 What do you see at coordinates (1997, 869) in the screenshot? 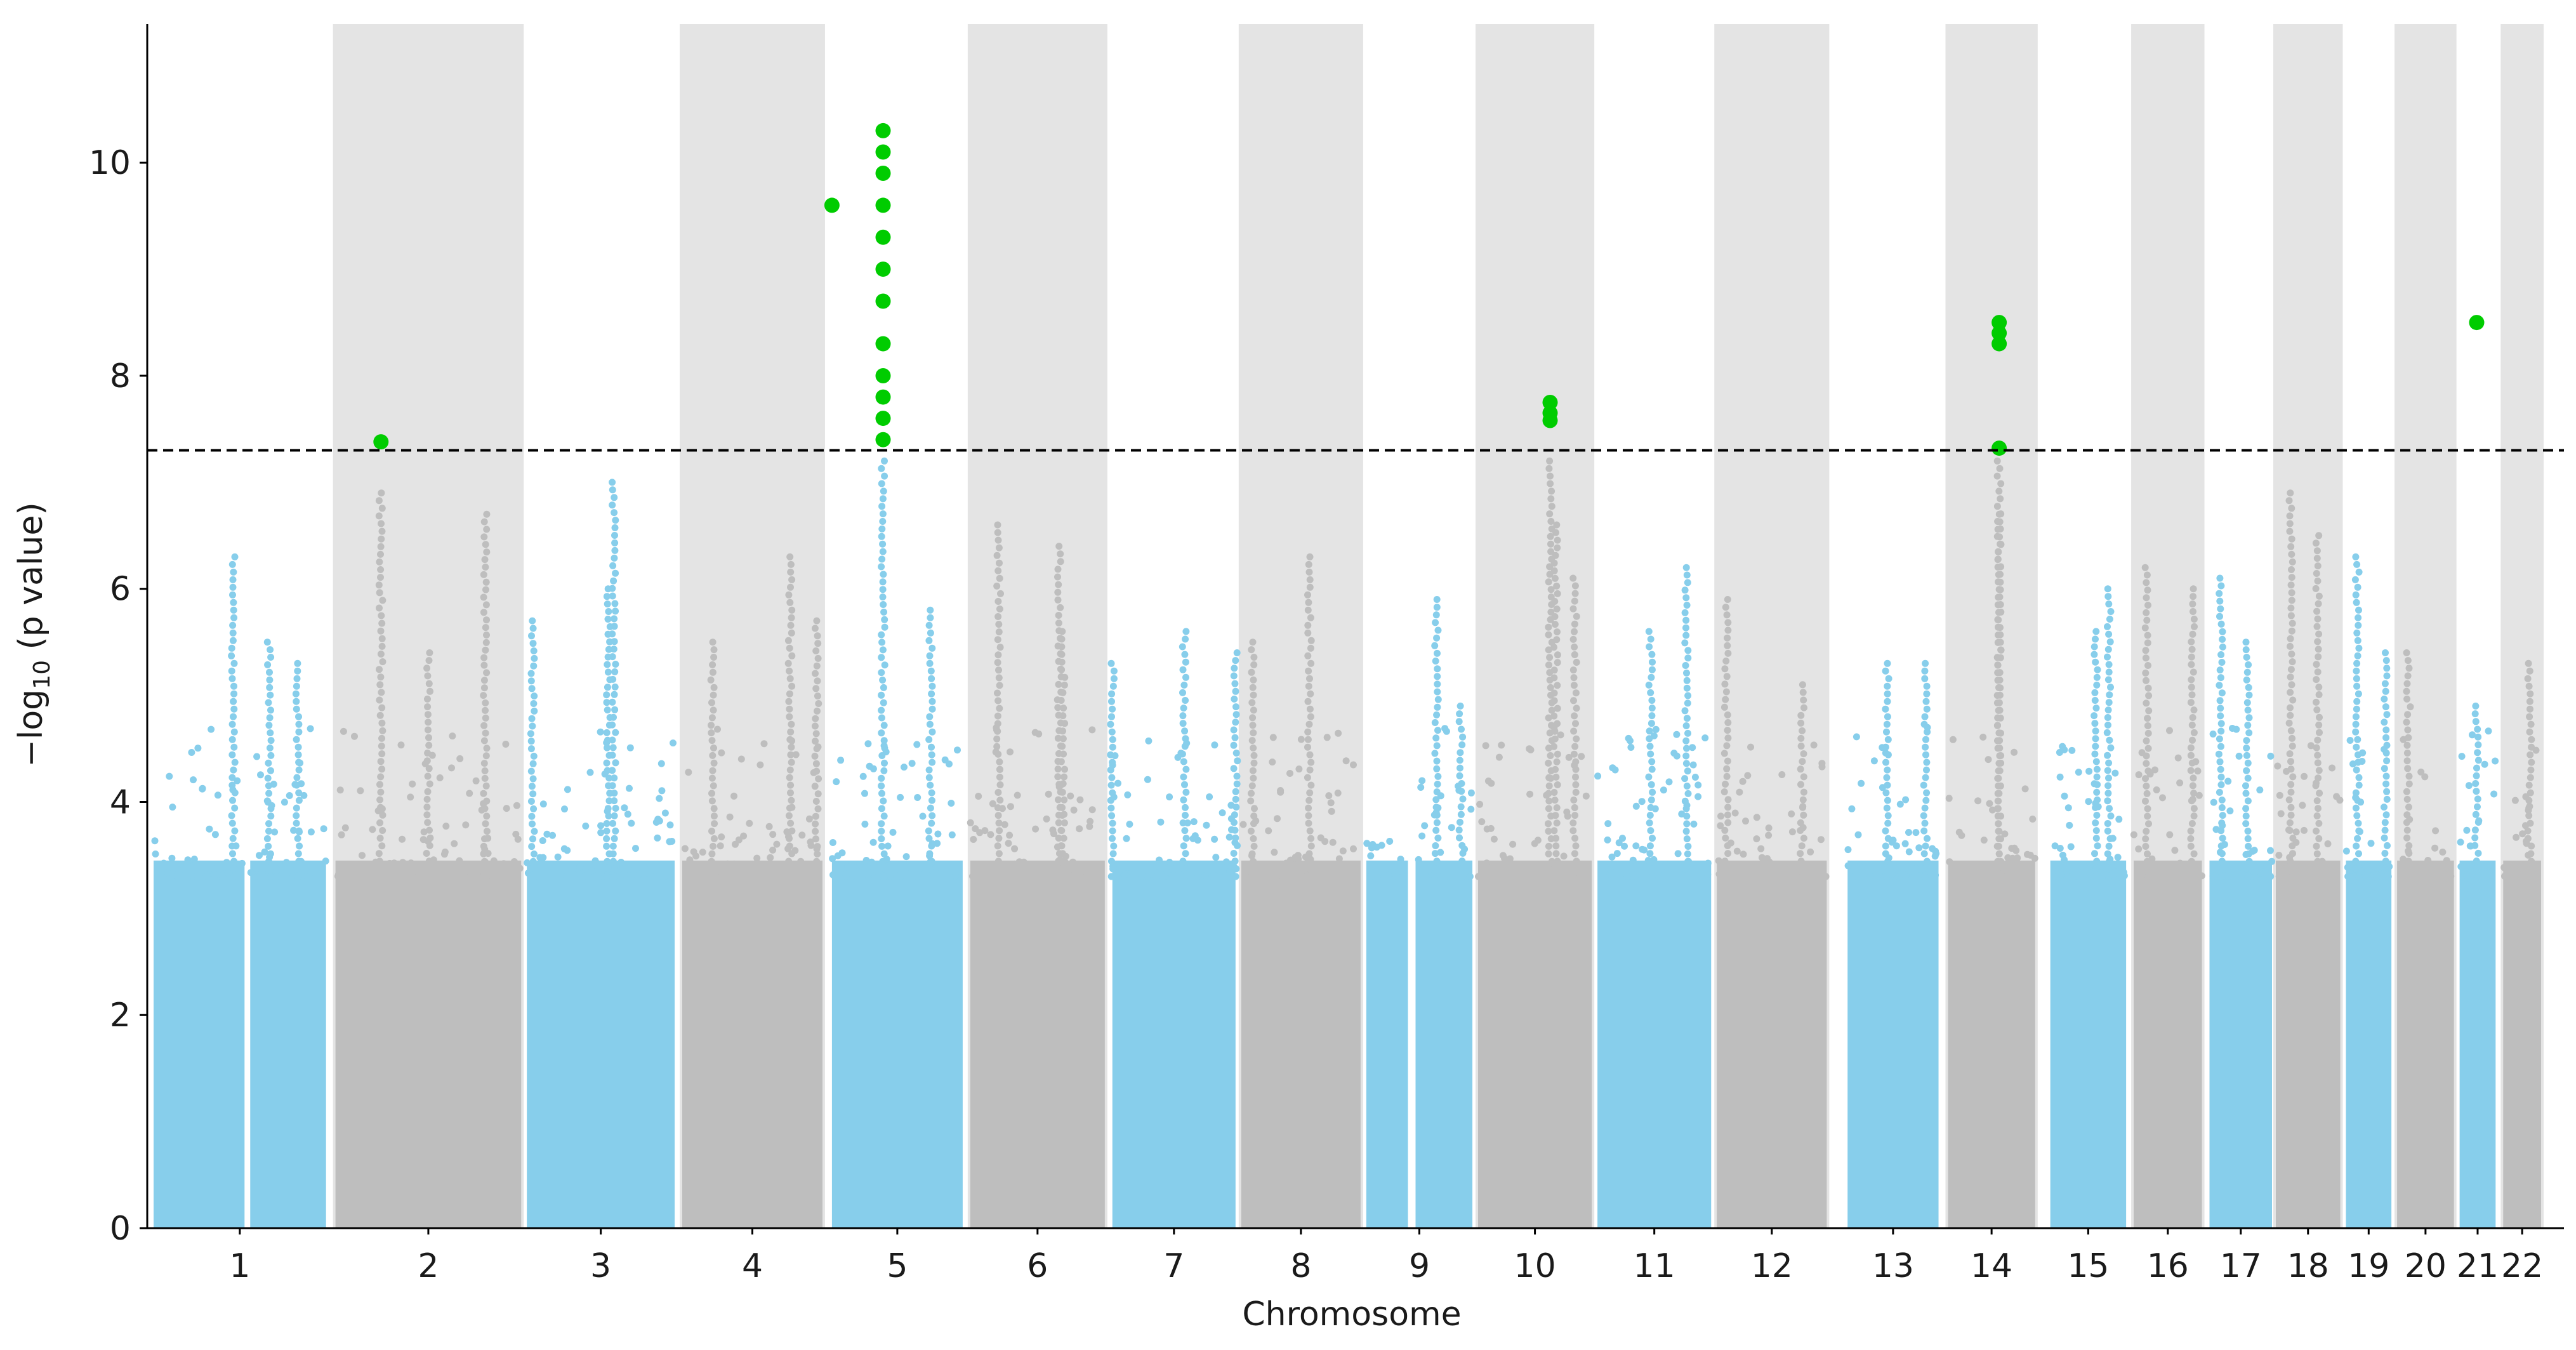
I see `chromosome-14-peak-point` at bounding box center [1997, 869].